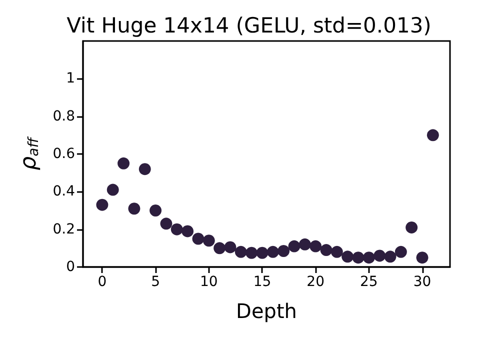 This screenshot has width=498, height=343. What do you see at coordinates (209, 282) in the screenshot?
I see `x-tick-label: 10` at bounding box center [209, 282].